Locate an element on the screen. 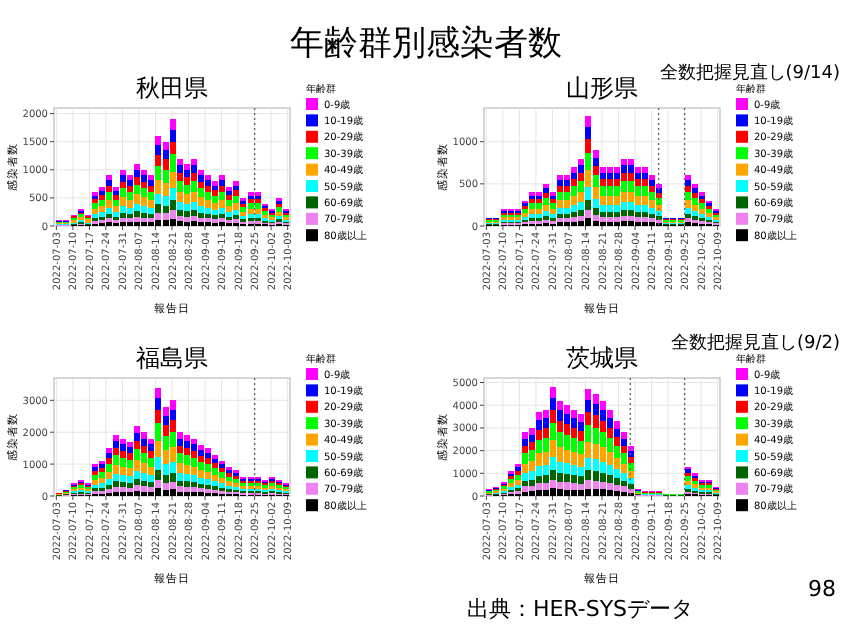 Image resolution: width=854 pixels, height=640 pixels. chart-title: 茨城県 is located at coordinates (602, 358).